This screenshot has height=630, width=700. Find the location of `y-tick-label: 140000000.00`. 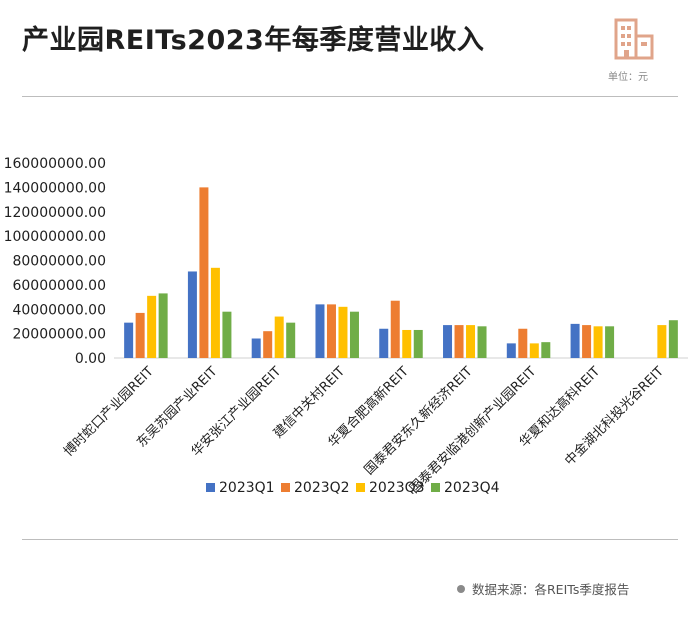

y-tick-label: 140000000.00 is located at coordinates (55, 188).